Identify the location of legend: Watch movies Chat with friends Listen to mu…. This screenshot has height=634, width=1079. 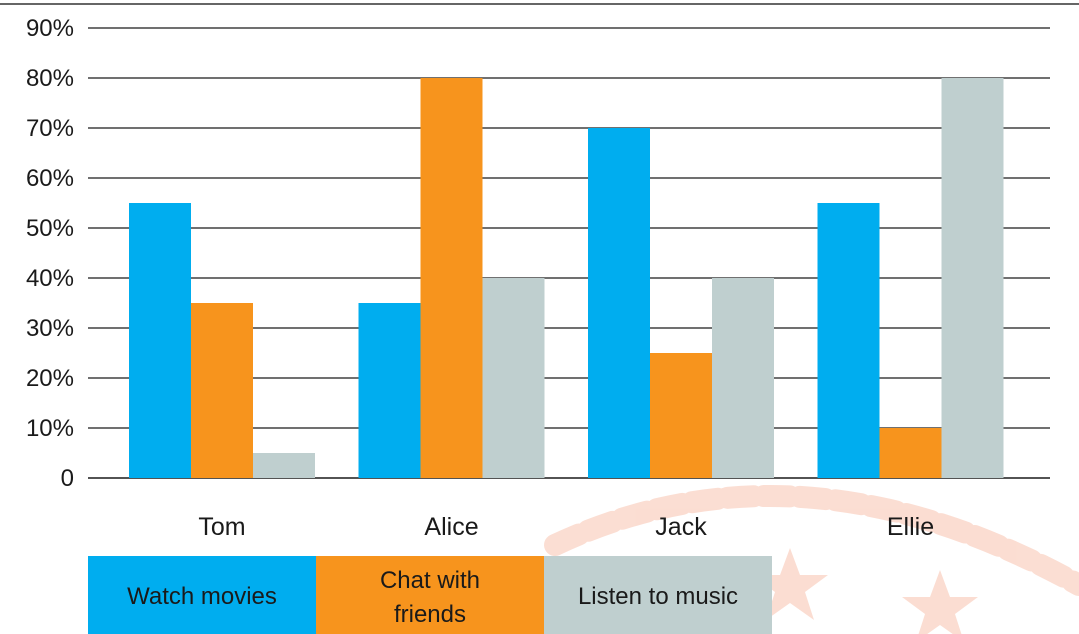
(430, 595).